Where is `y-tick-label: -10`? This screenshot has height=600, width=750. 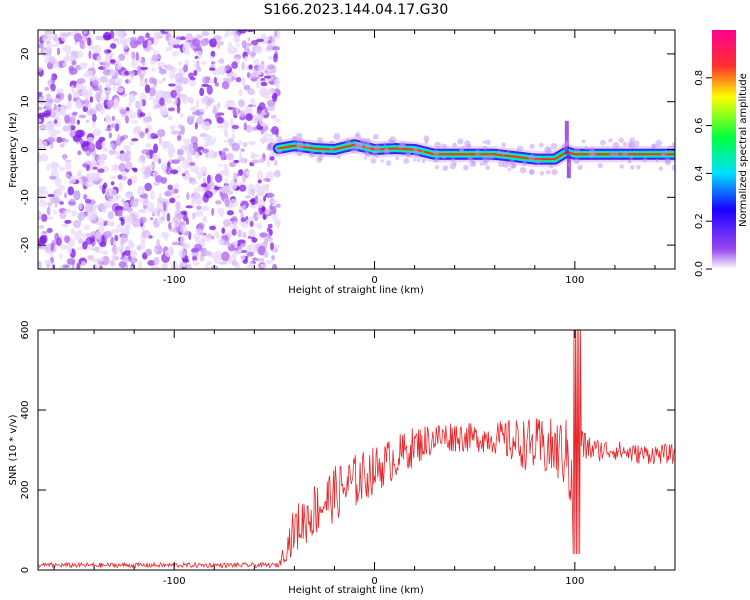
y-tick-label: -10 is located at coordinates (25, 197).